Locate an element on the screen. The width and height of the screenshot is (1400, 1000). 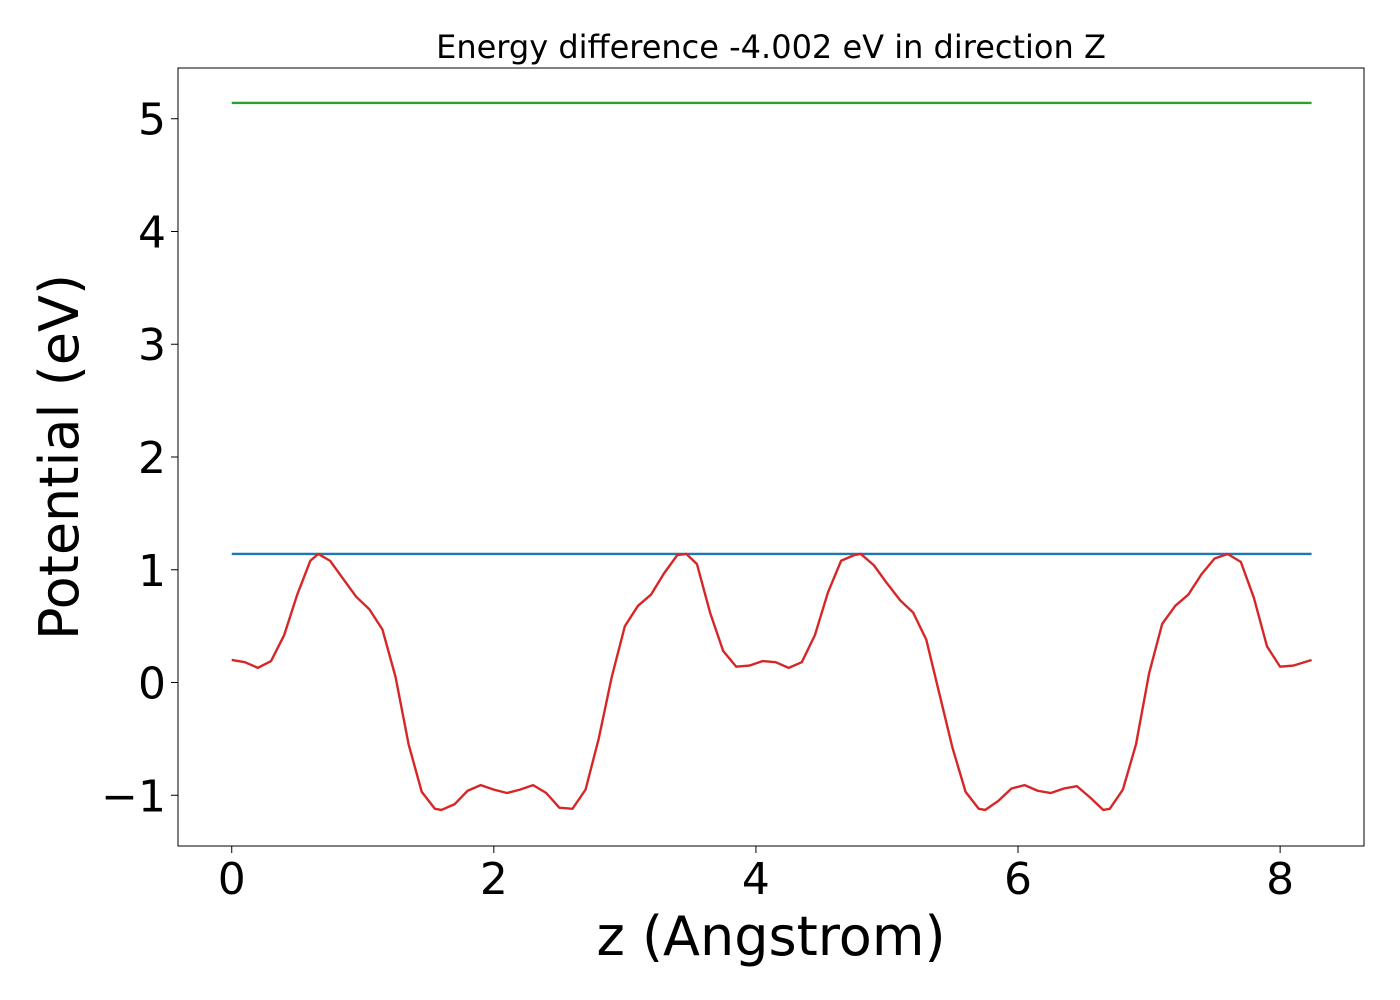
y-tick-label: 0 is located at coordinates (152, 684).